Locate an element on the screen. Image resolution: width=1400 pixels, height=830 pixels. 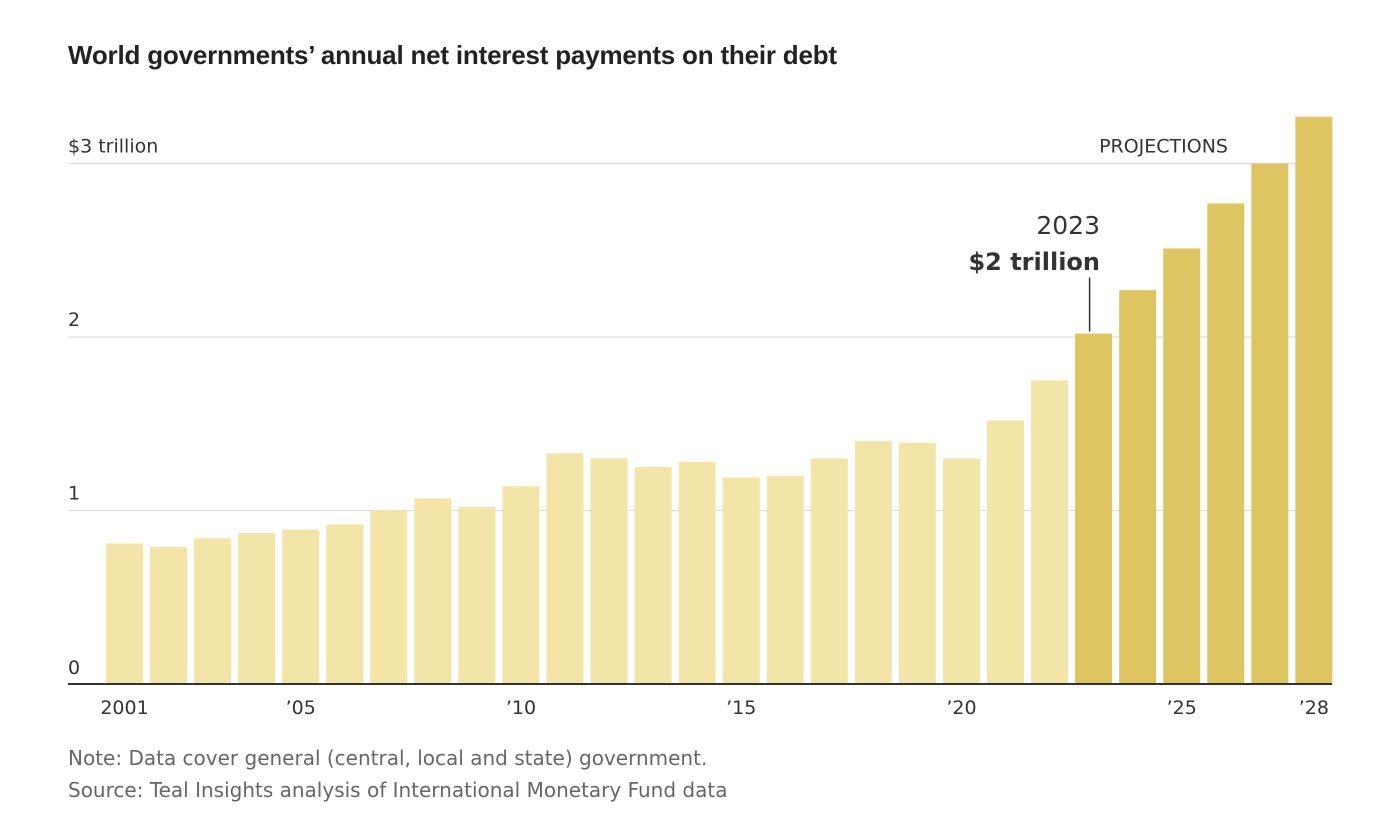
x-tick-label: ’20 is located at coordinates (961, 708).